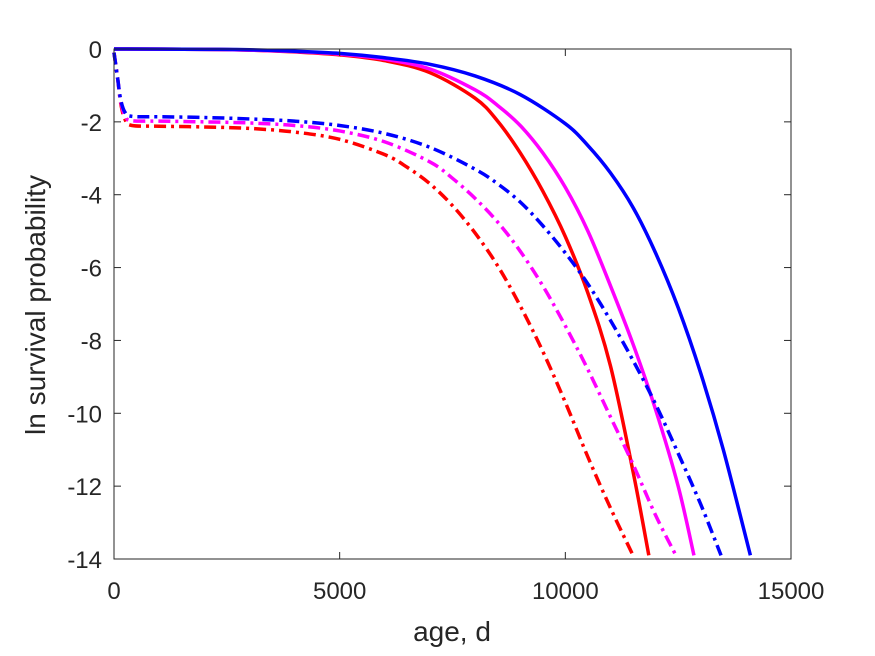 This screenshot has height=656, width=875. Describe the element at coordinates (84, 560) in the screenshot. I see `y-tick-label: -14` at that location.